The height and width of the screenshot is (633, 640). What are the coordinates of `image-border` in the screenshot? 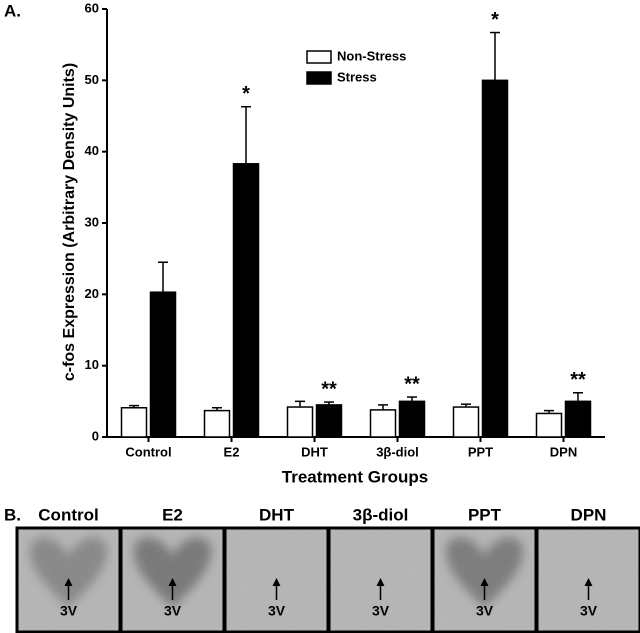 It's located at (587, 579).